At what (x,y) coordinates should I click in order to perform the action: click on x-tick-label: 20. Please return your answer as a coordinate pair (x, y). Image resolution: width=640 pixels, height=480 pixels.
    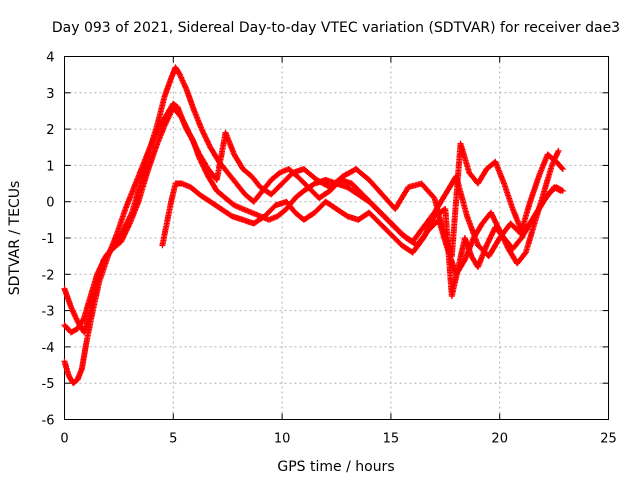
    Looking at the image, I should click on (499, 439).